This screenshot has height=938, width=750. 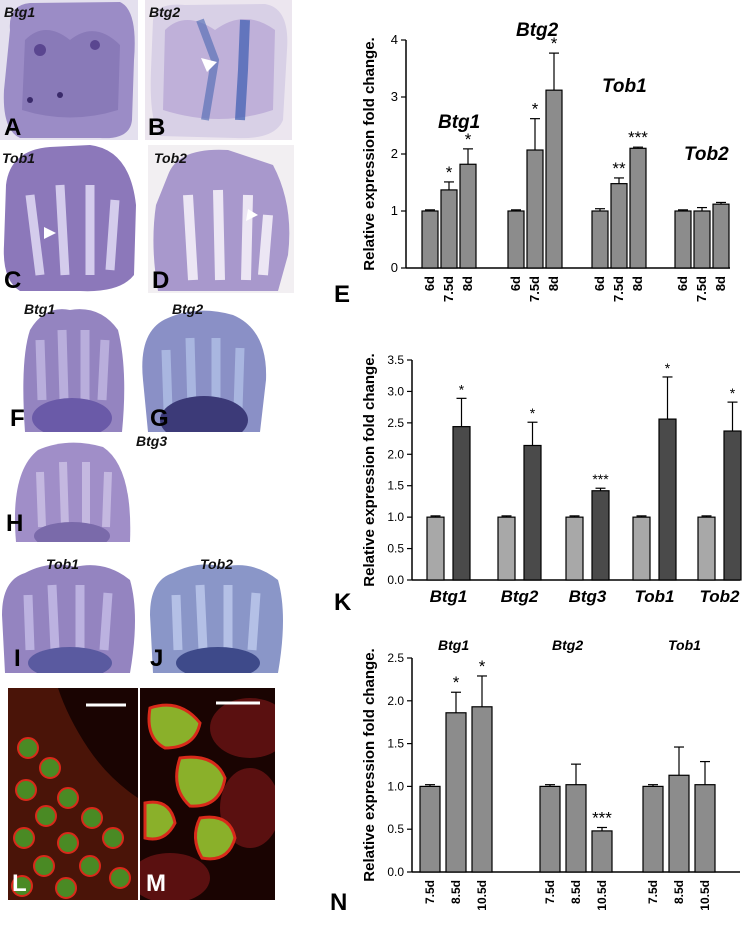 I want to click on panel-h-photo, so click(x=72, y=487).